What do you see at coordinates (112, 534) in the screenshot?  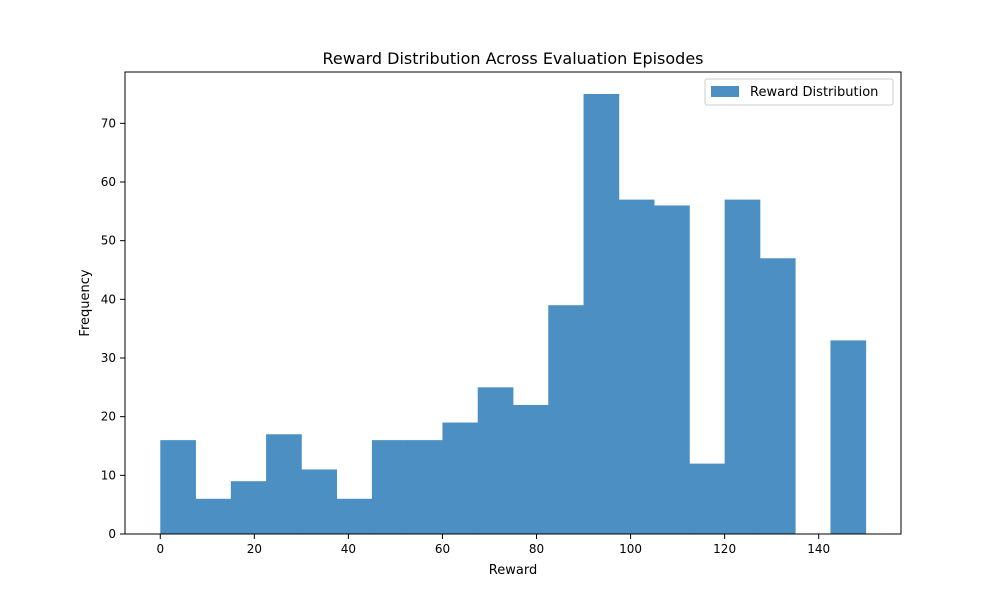 I see `y-tick-label: 0` at bounding box center [112, 534].